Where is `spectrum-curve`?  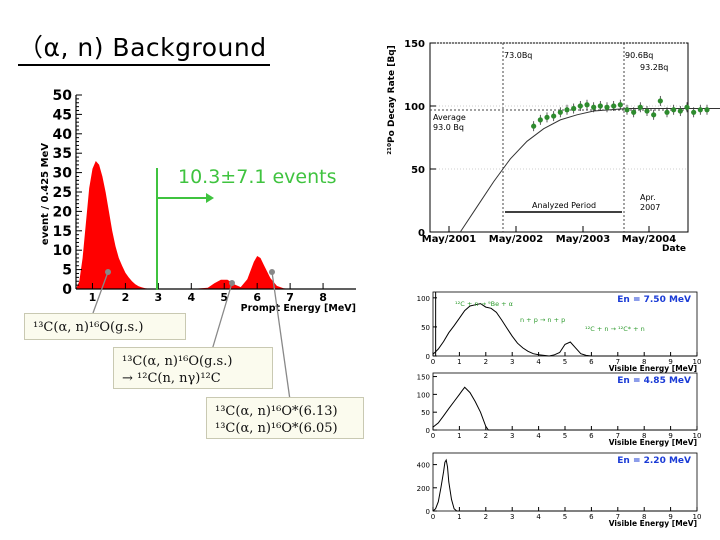
spectrum-curve is located at coordinates (564, 485).